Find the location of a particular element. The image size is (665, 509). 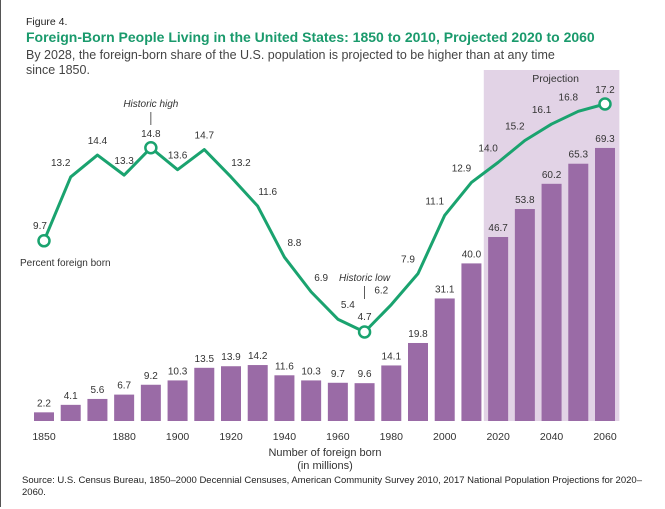

x-tick-1920: 1920 is located at coordinates (231, 437).